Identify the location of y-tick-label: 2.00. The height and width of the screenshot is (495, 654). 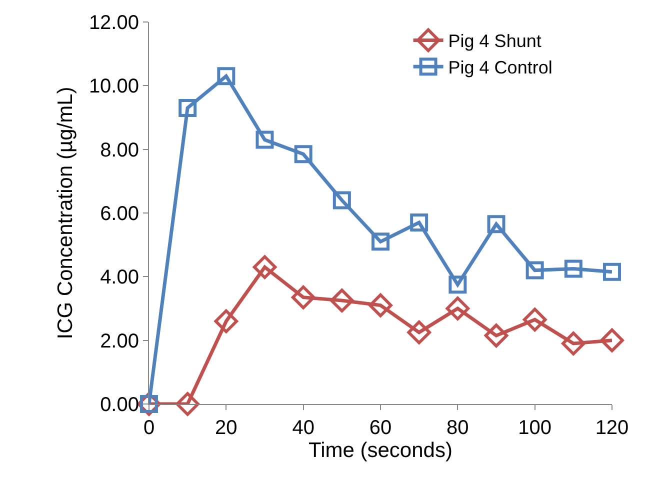
(119, 341).